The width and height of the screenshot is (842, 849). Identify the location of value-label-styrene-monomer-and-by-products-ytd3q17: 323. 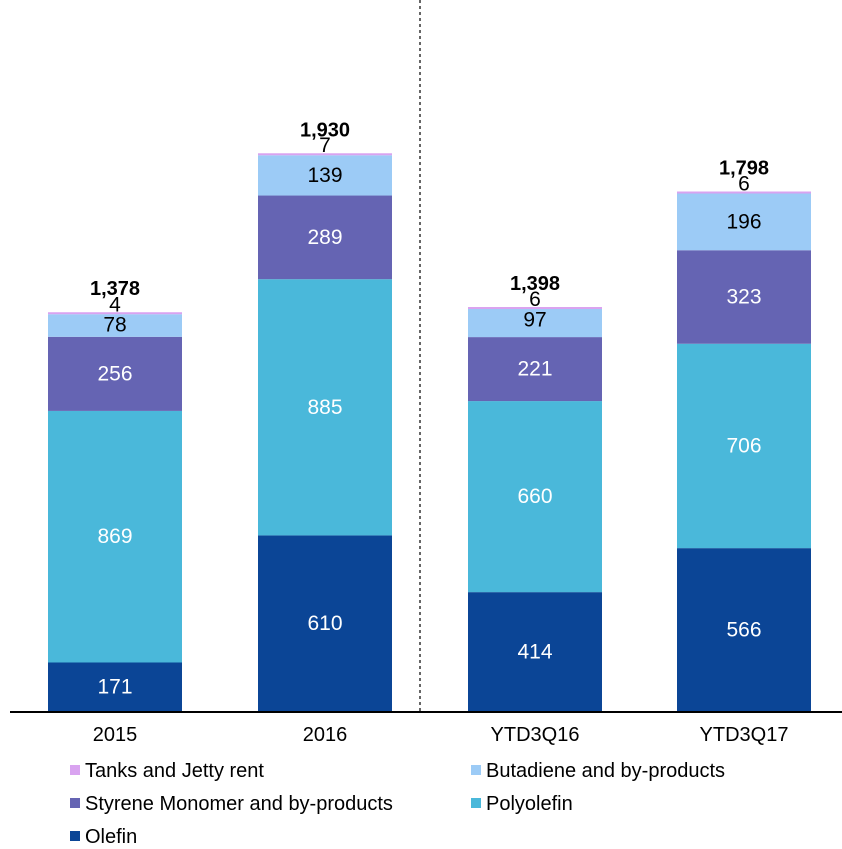
(743, 297).